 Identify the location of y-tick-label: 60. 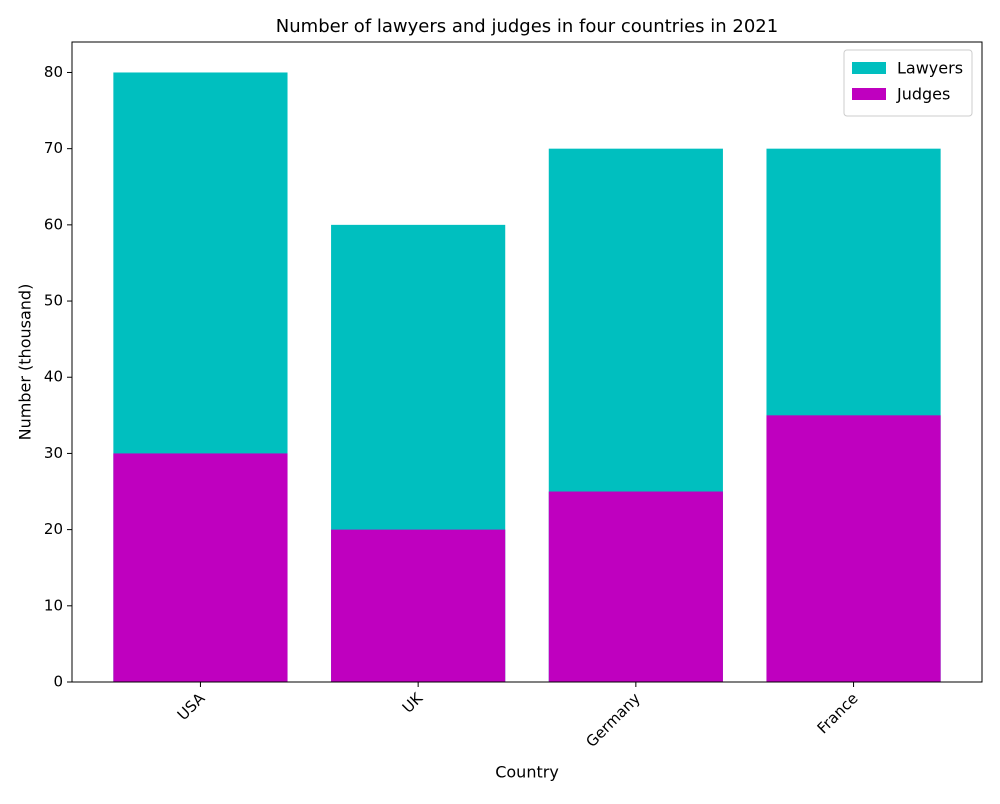
(53, 224).